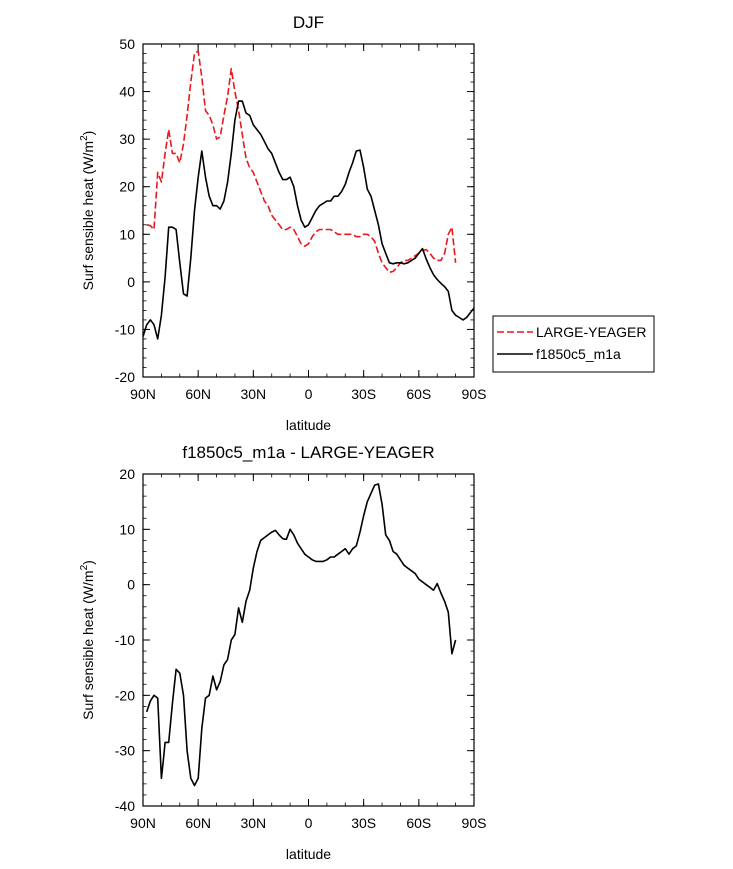  I want to click on chart-title: DJF, so click(308, 22).